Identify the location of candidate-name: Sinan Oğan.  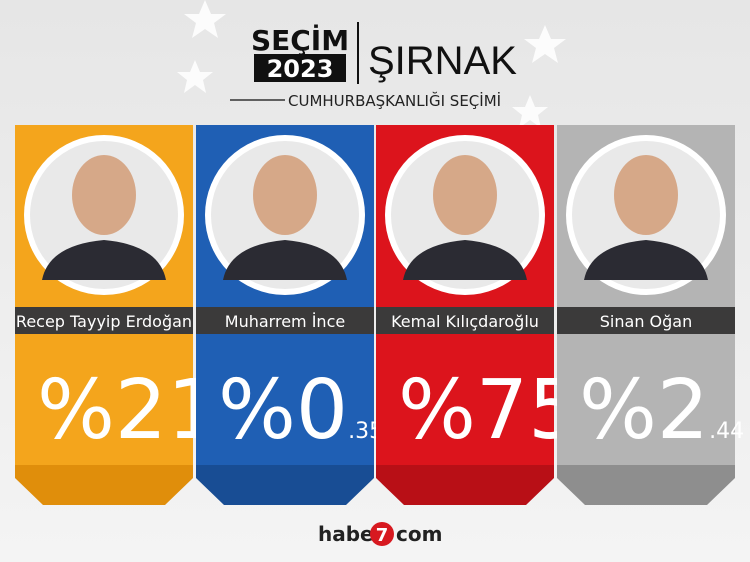
(646, 321).